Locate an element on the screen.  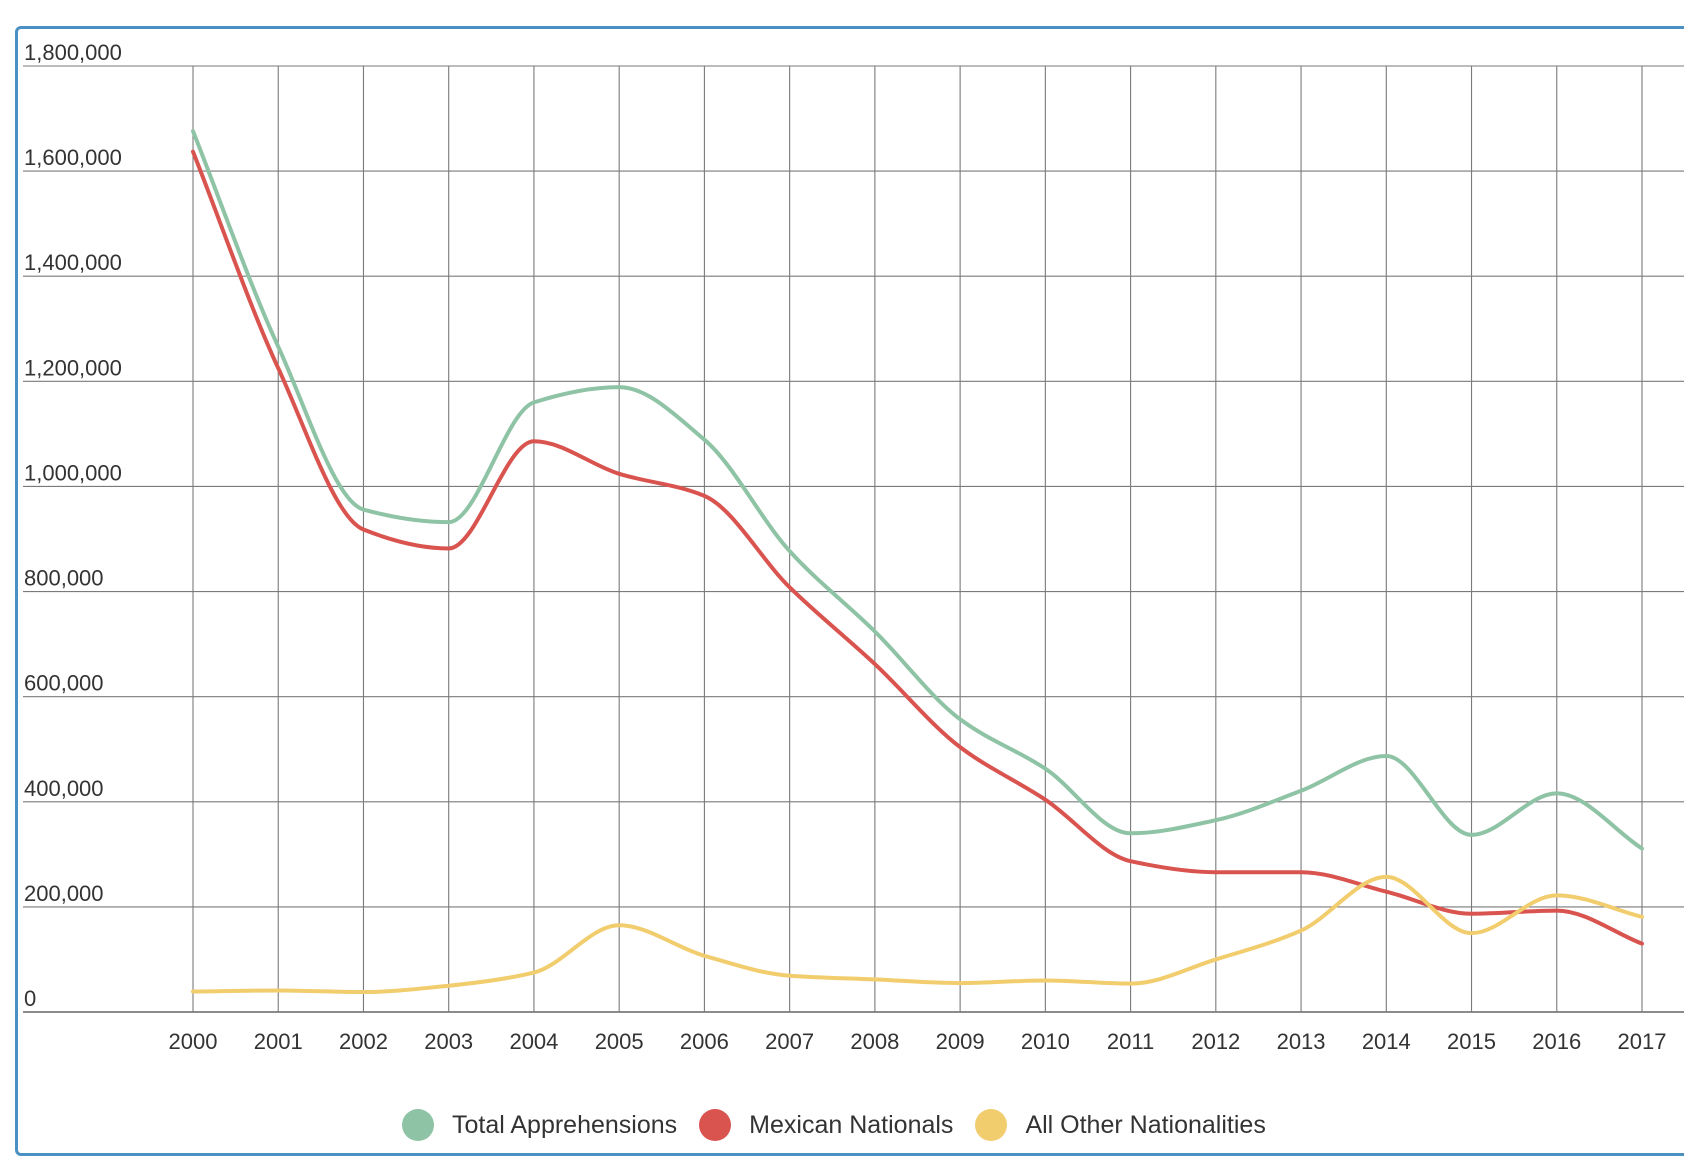
x-tick-label: 2004 is located at coordinates (533, 1041).